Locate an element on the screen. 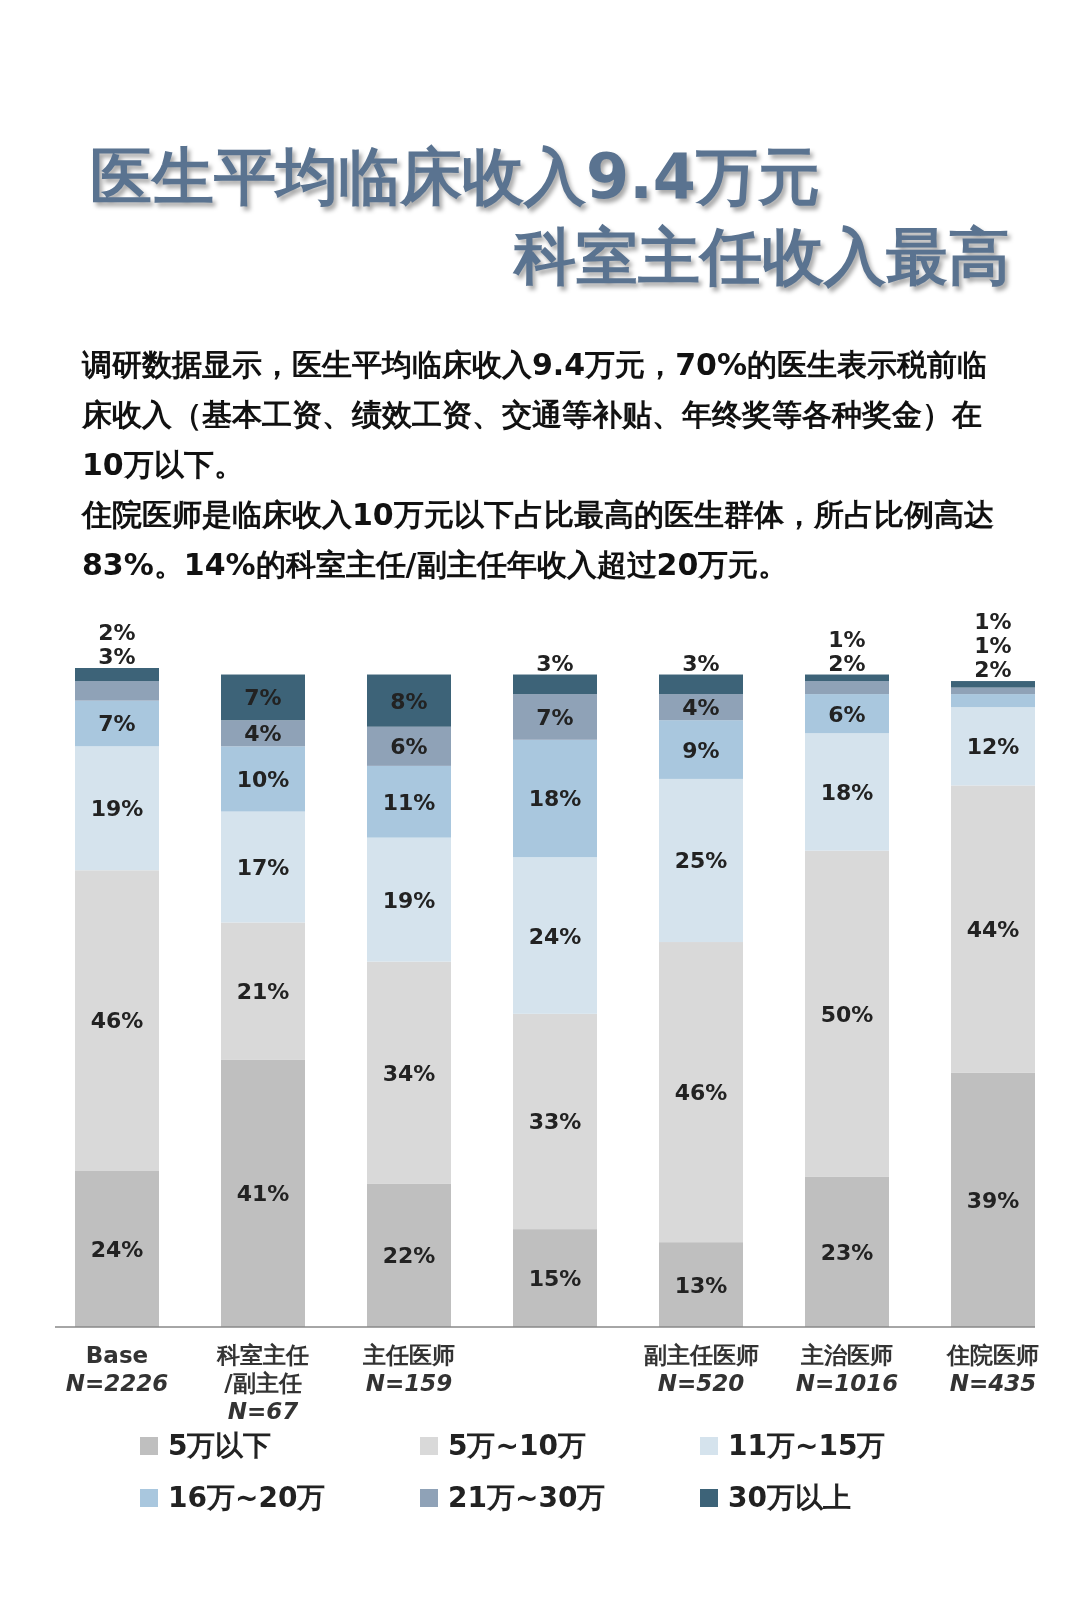  x-tick-label: 主治医师 N=1016 is located at coordinates (847, 1369).